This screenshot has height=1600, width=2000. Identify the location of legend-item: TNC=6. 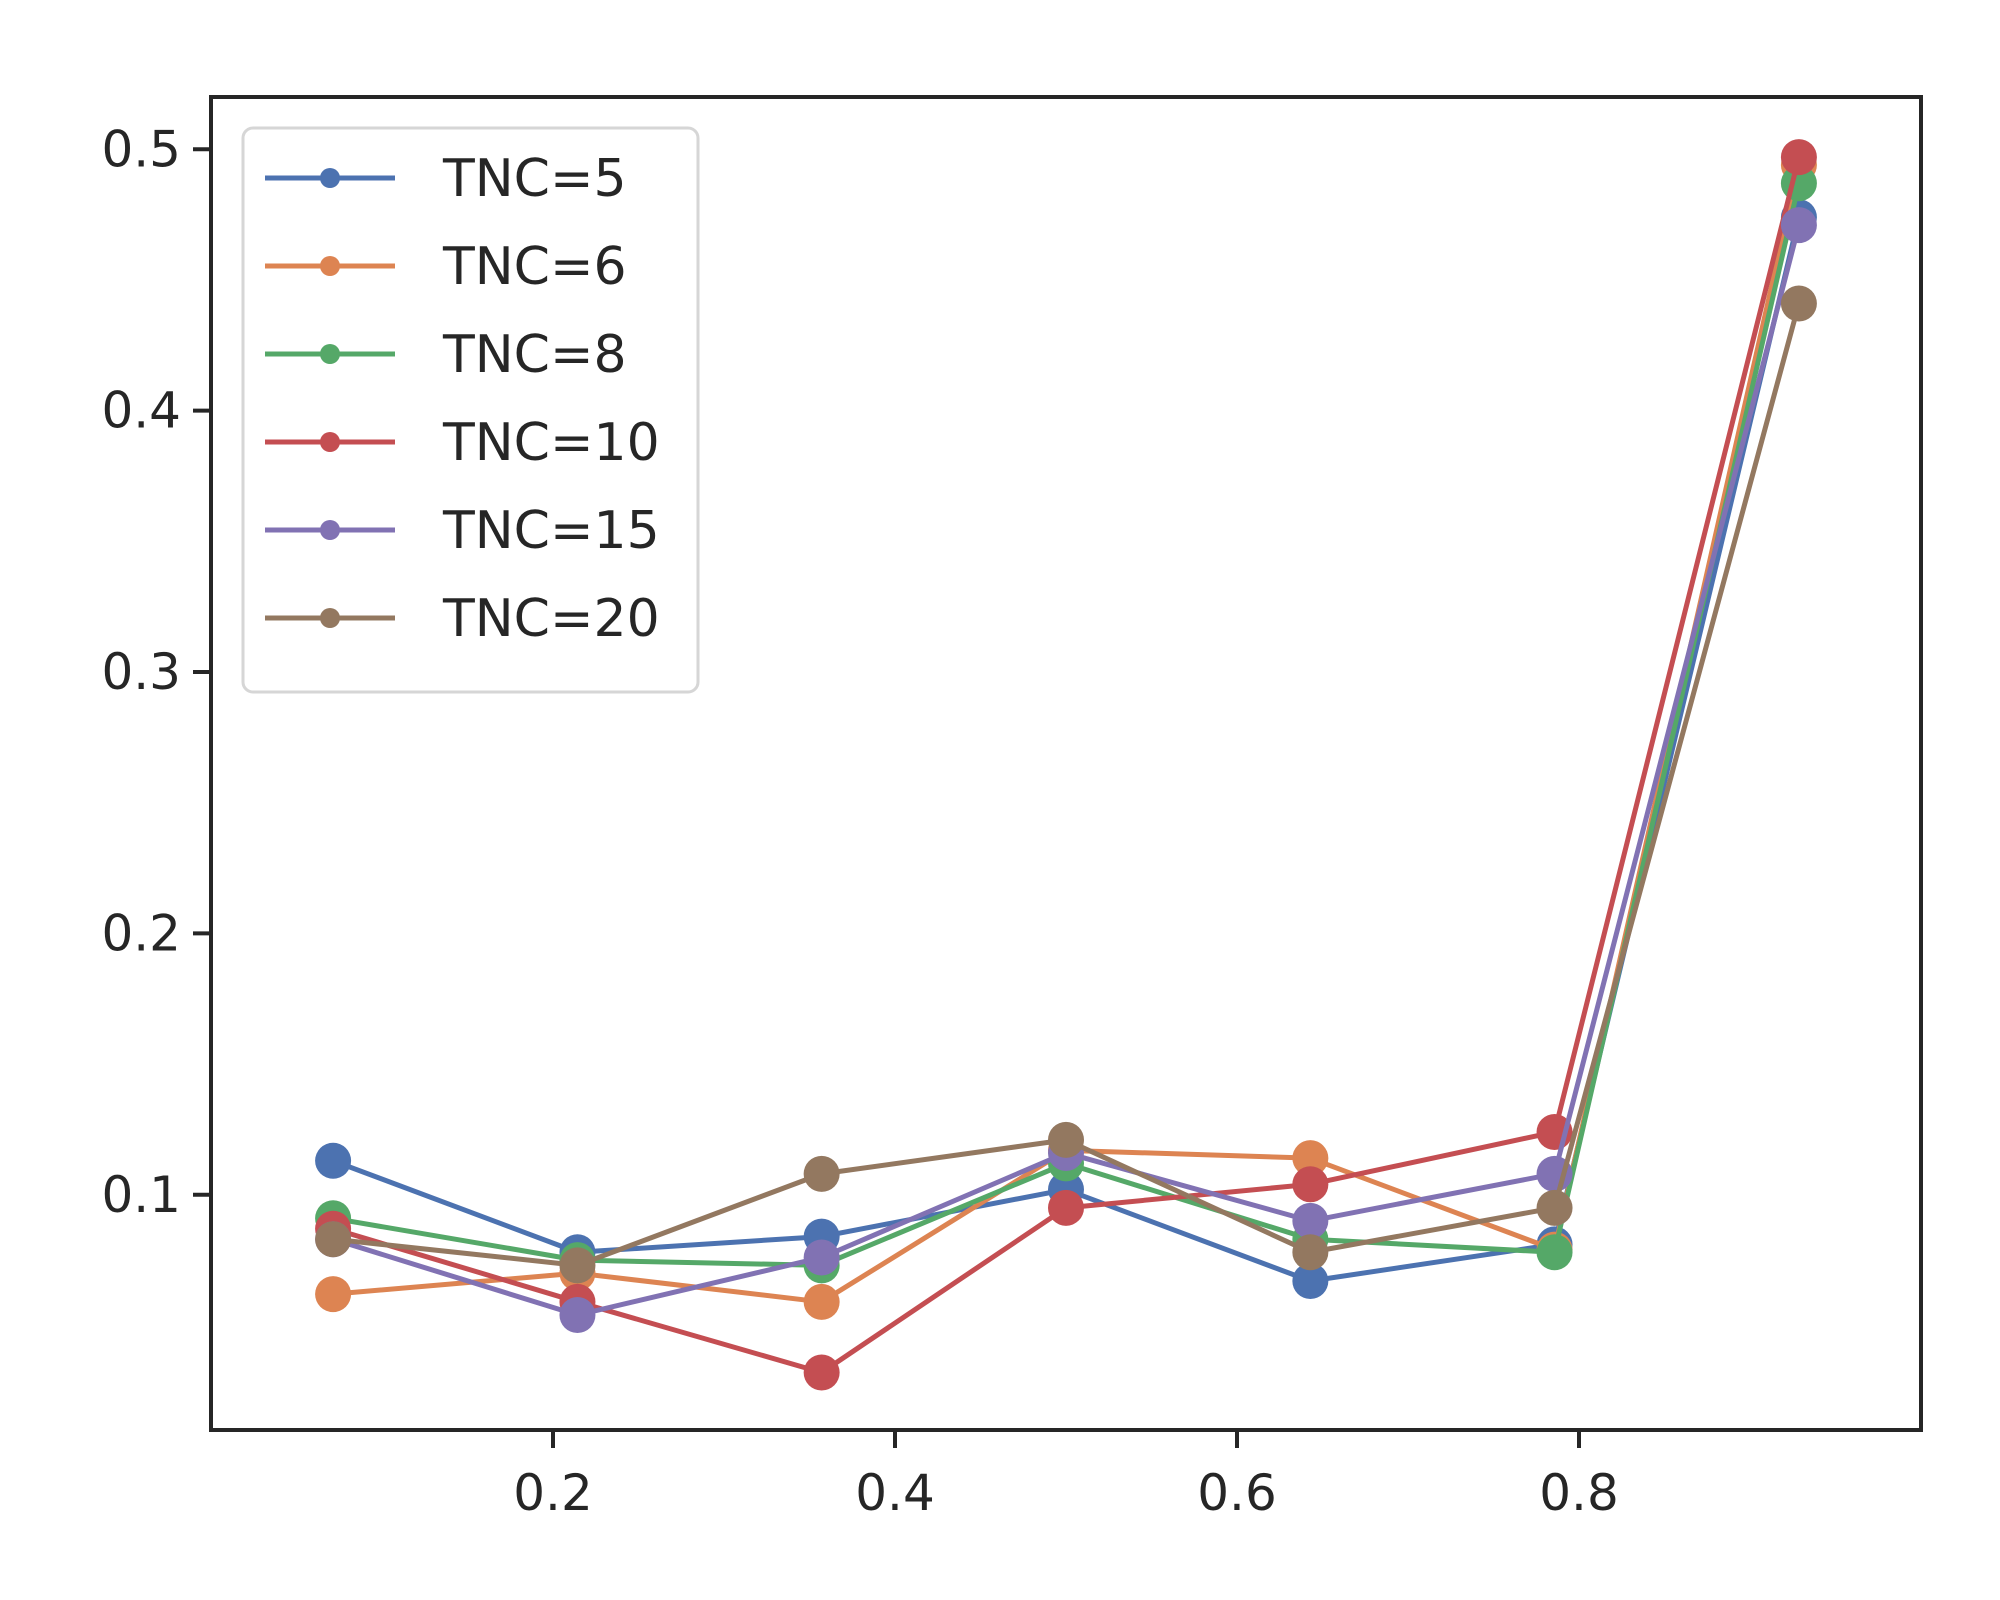
(446, 267).